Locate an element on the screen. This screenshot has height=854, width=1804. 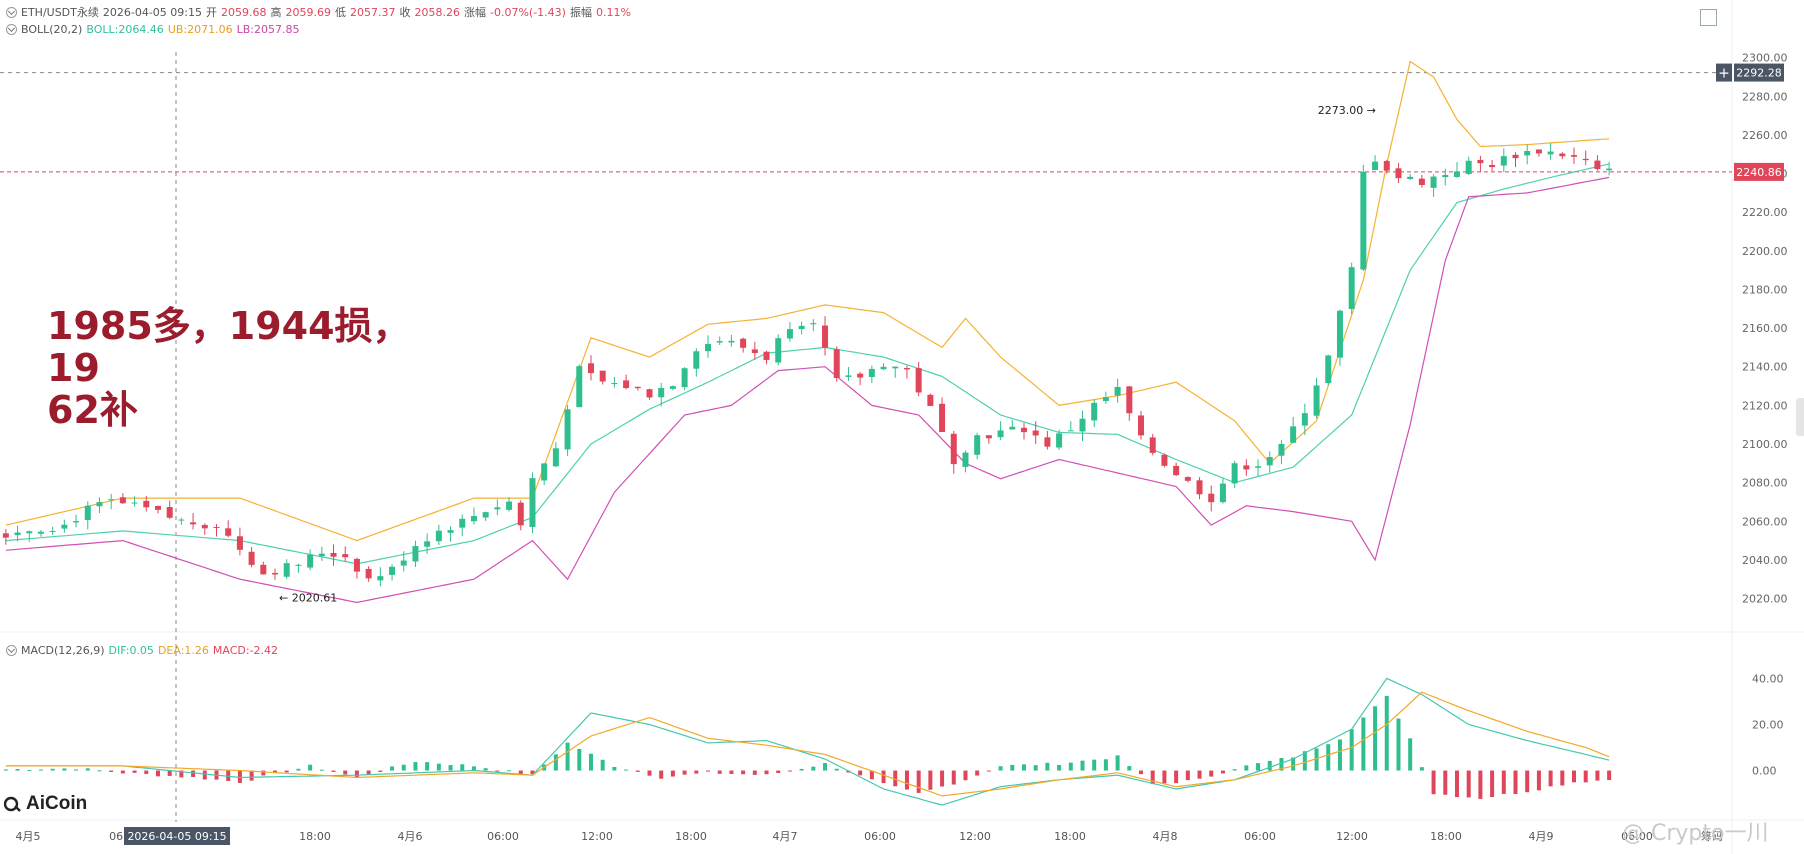
x-tick-label: 筹码 is located at coordinates (1712, 836).